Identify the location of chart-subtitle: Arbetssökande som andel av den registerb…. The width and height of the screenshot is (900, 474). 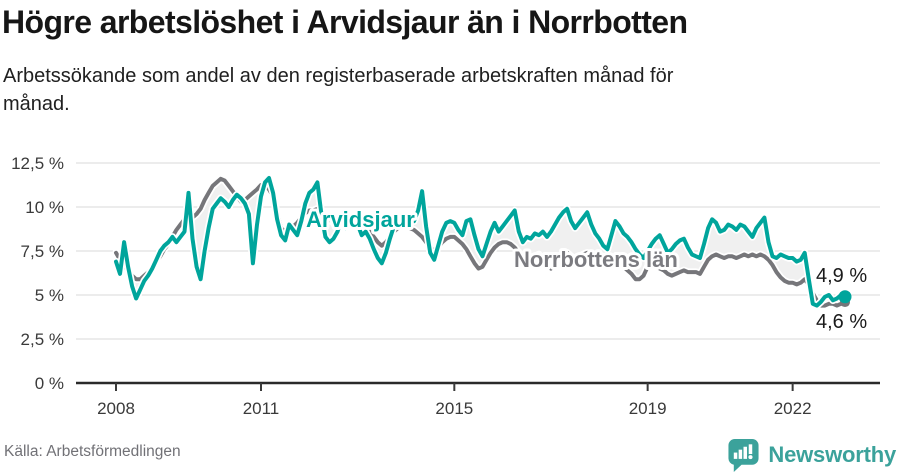
(428, 90).